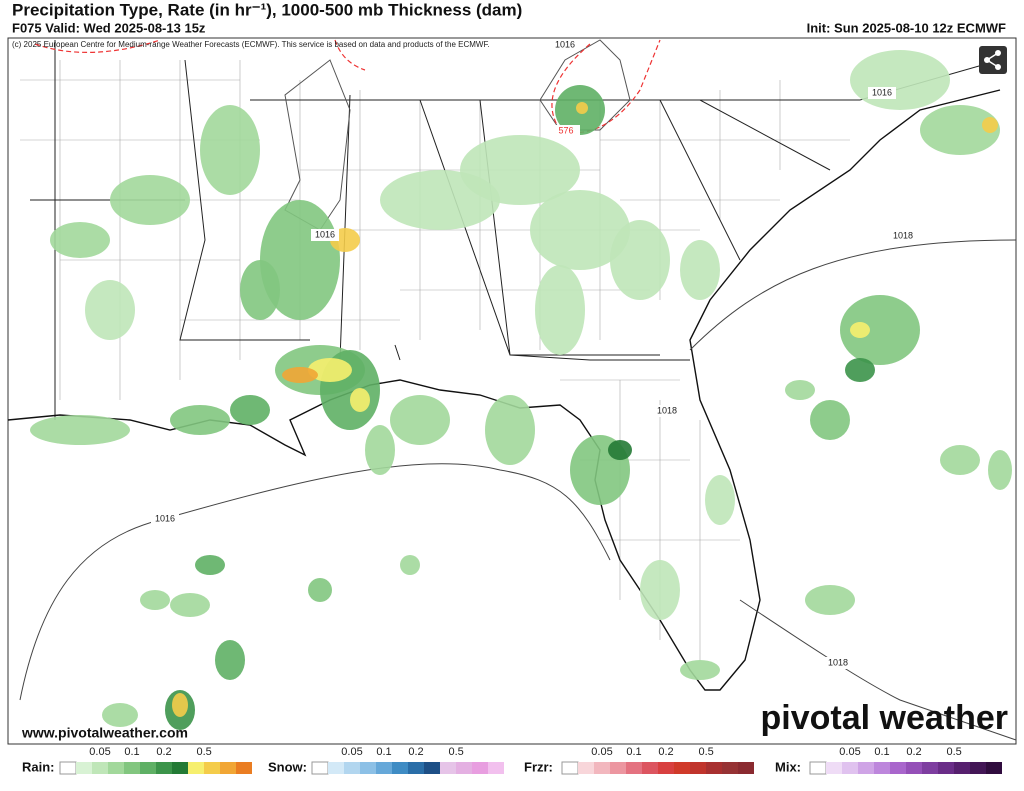  What do you see at coordinates (104, 733) in the screenshot?
I see `website: www.pivotalweather.com` at bounding box center [104, 733].